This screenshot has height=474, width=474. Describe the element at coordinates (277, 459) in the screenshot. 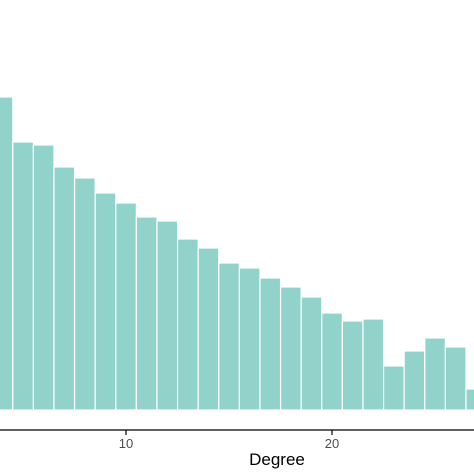

I see `x-axis-label: Degree` at that location.